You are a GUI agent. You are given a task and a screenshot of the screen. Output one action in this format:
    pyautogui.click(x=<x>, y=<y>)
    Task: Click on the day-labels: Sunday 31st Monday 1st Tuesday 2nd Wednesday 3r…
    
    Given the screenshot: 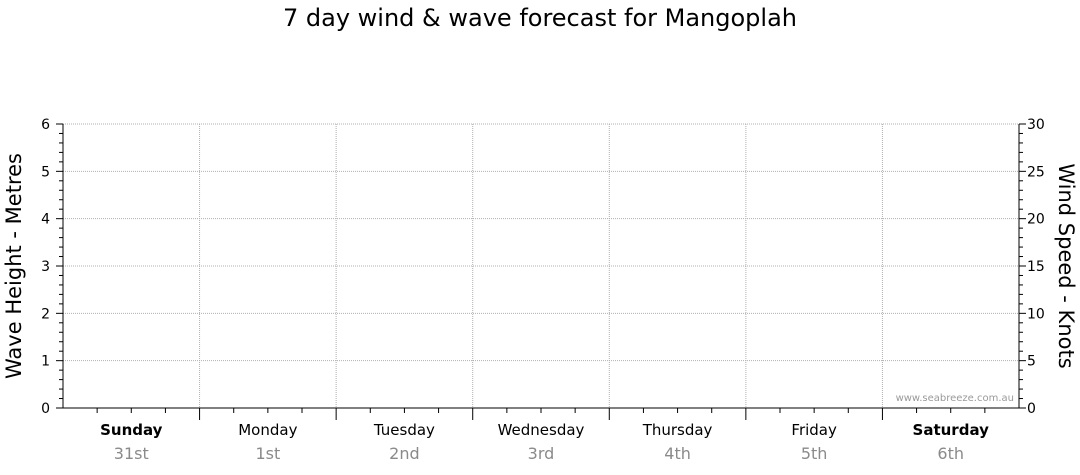 What is the action you would take?
    pyautogui.click(x=544, y=442)
    